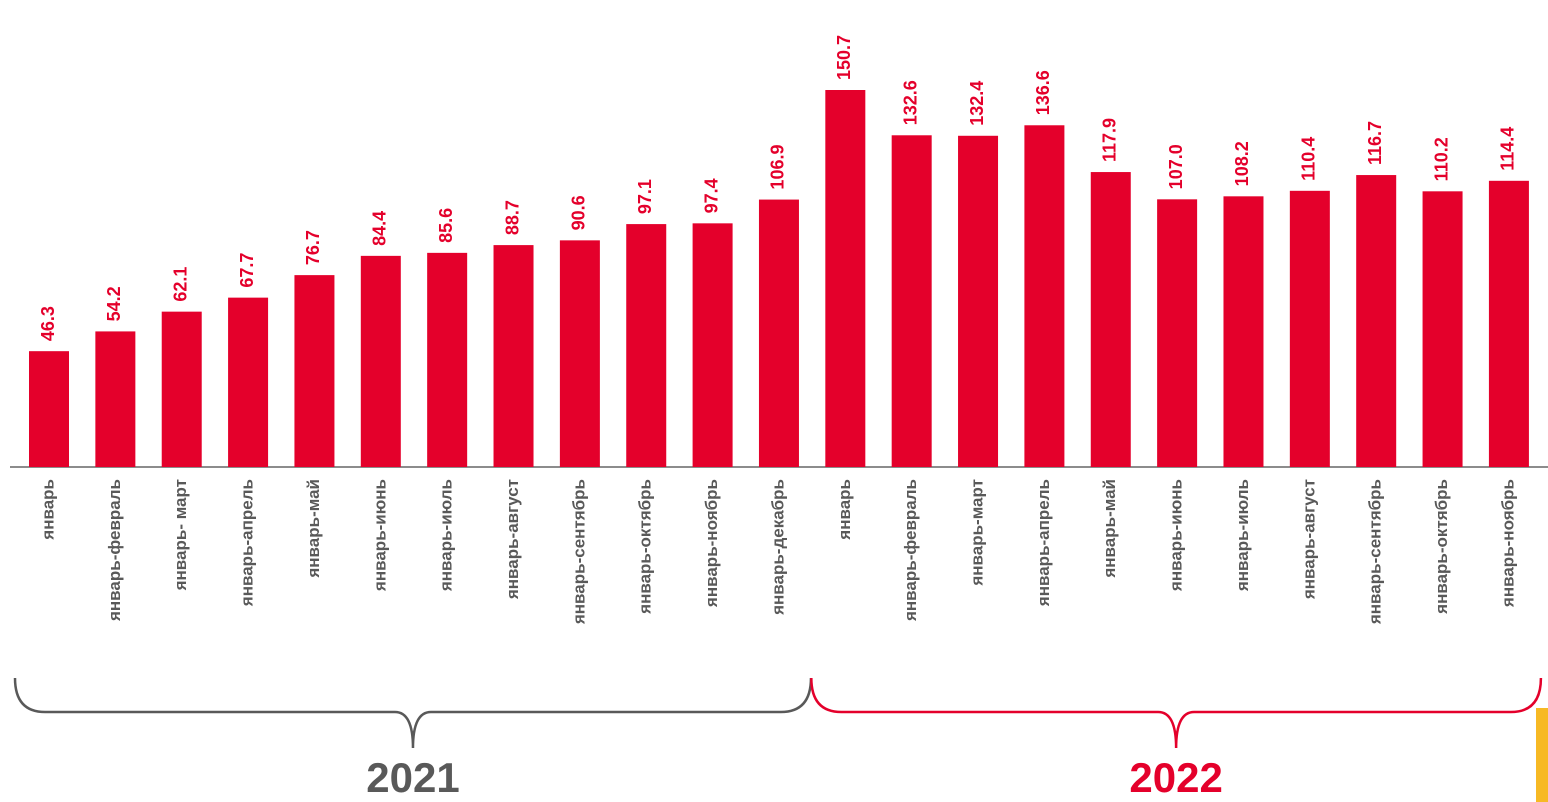  Describe the element at coordinates (977, 533) in the screenshot. I see `x-tick-label: январь-март` at that location.